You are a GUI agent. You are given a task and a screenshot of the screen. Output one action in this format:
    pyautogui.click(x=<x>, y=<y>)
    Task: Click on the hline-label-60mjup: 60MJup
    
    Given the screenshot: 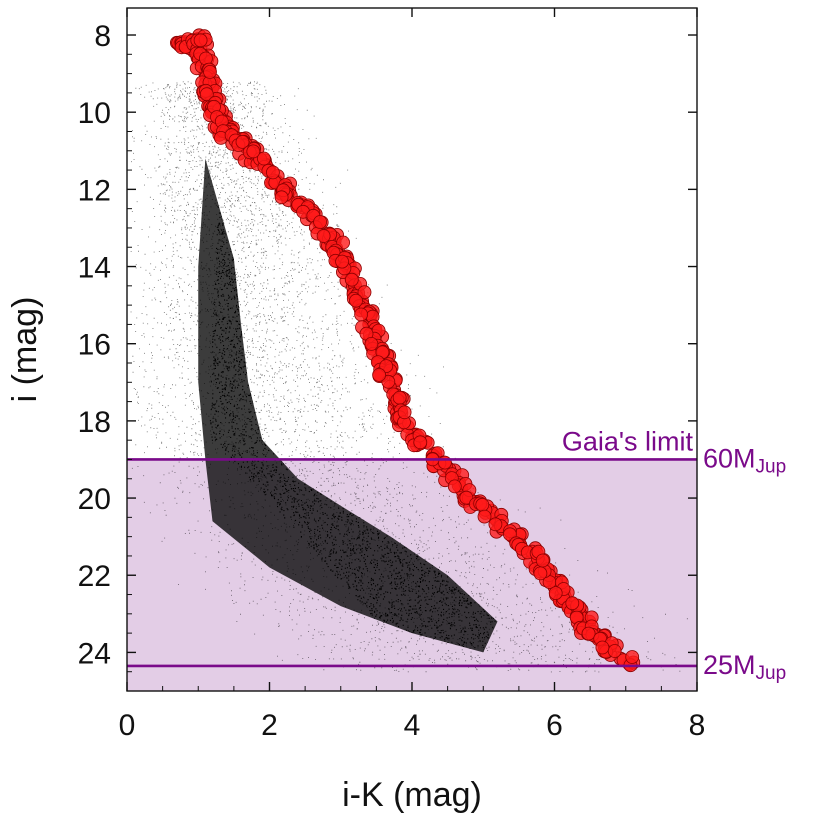 What is the action you would take?
    pyautogui.click(x=744, y=460)
    